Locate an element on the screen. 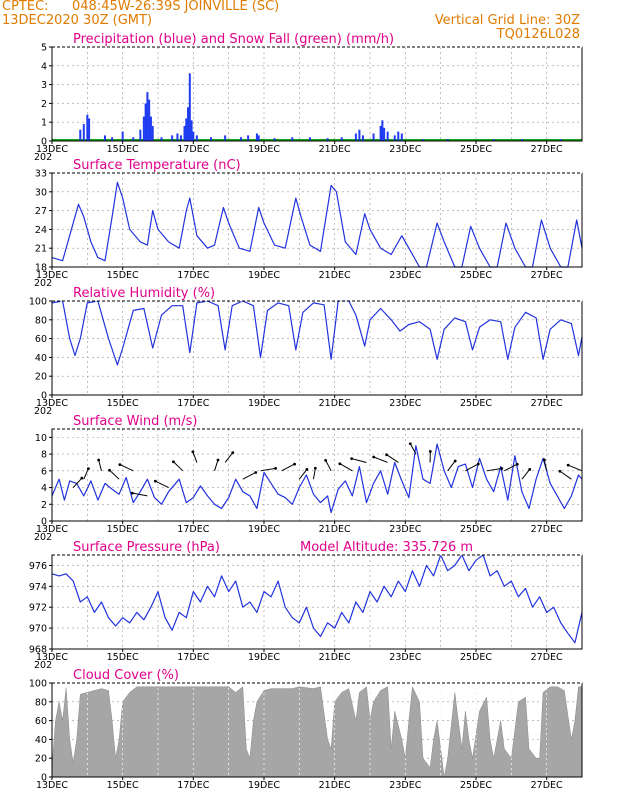 This screenshot has width=618, height=800. temp-title: Surface Temperature (nC) is located at coordinates (157, 165).